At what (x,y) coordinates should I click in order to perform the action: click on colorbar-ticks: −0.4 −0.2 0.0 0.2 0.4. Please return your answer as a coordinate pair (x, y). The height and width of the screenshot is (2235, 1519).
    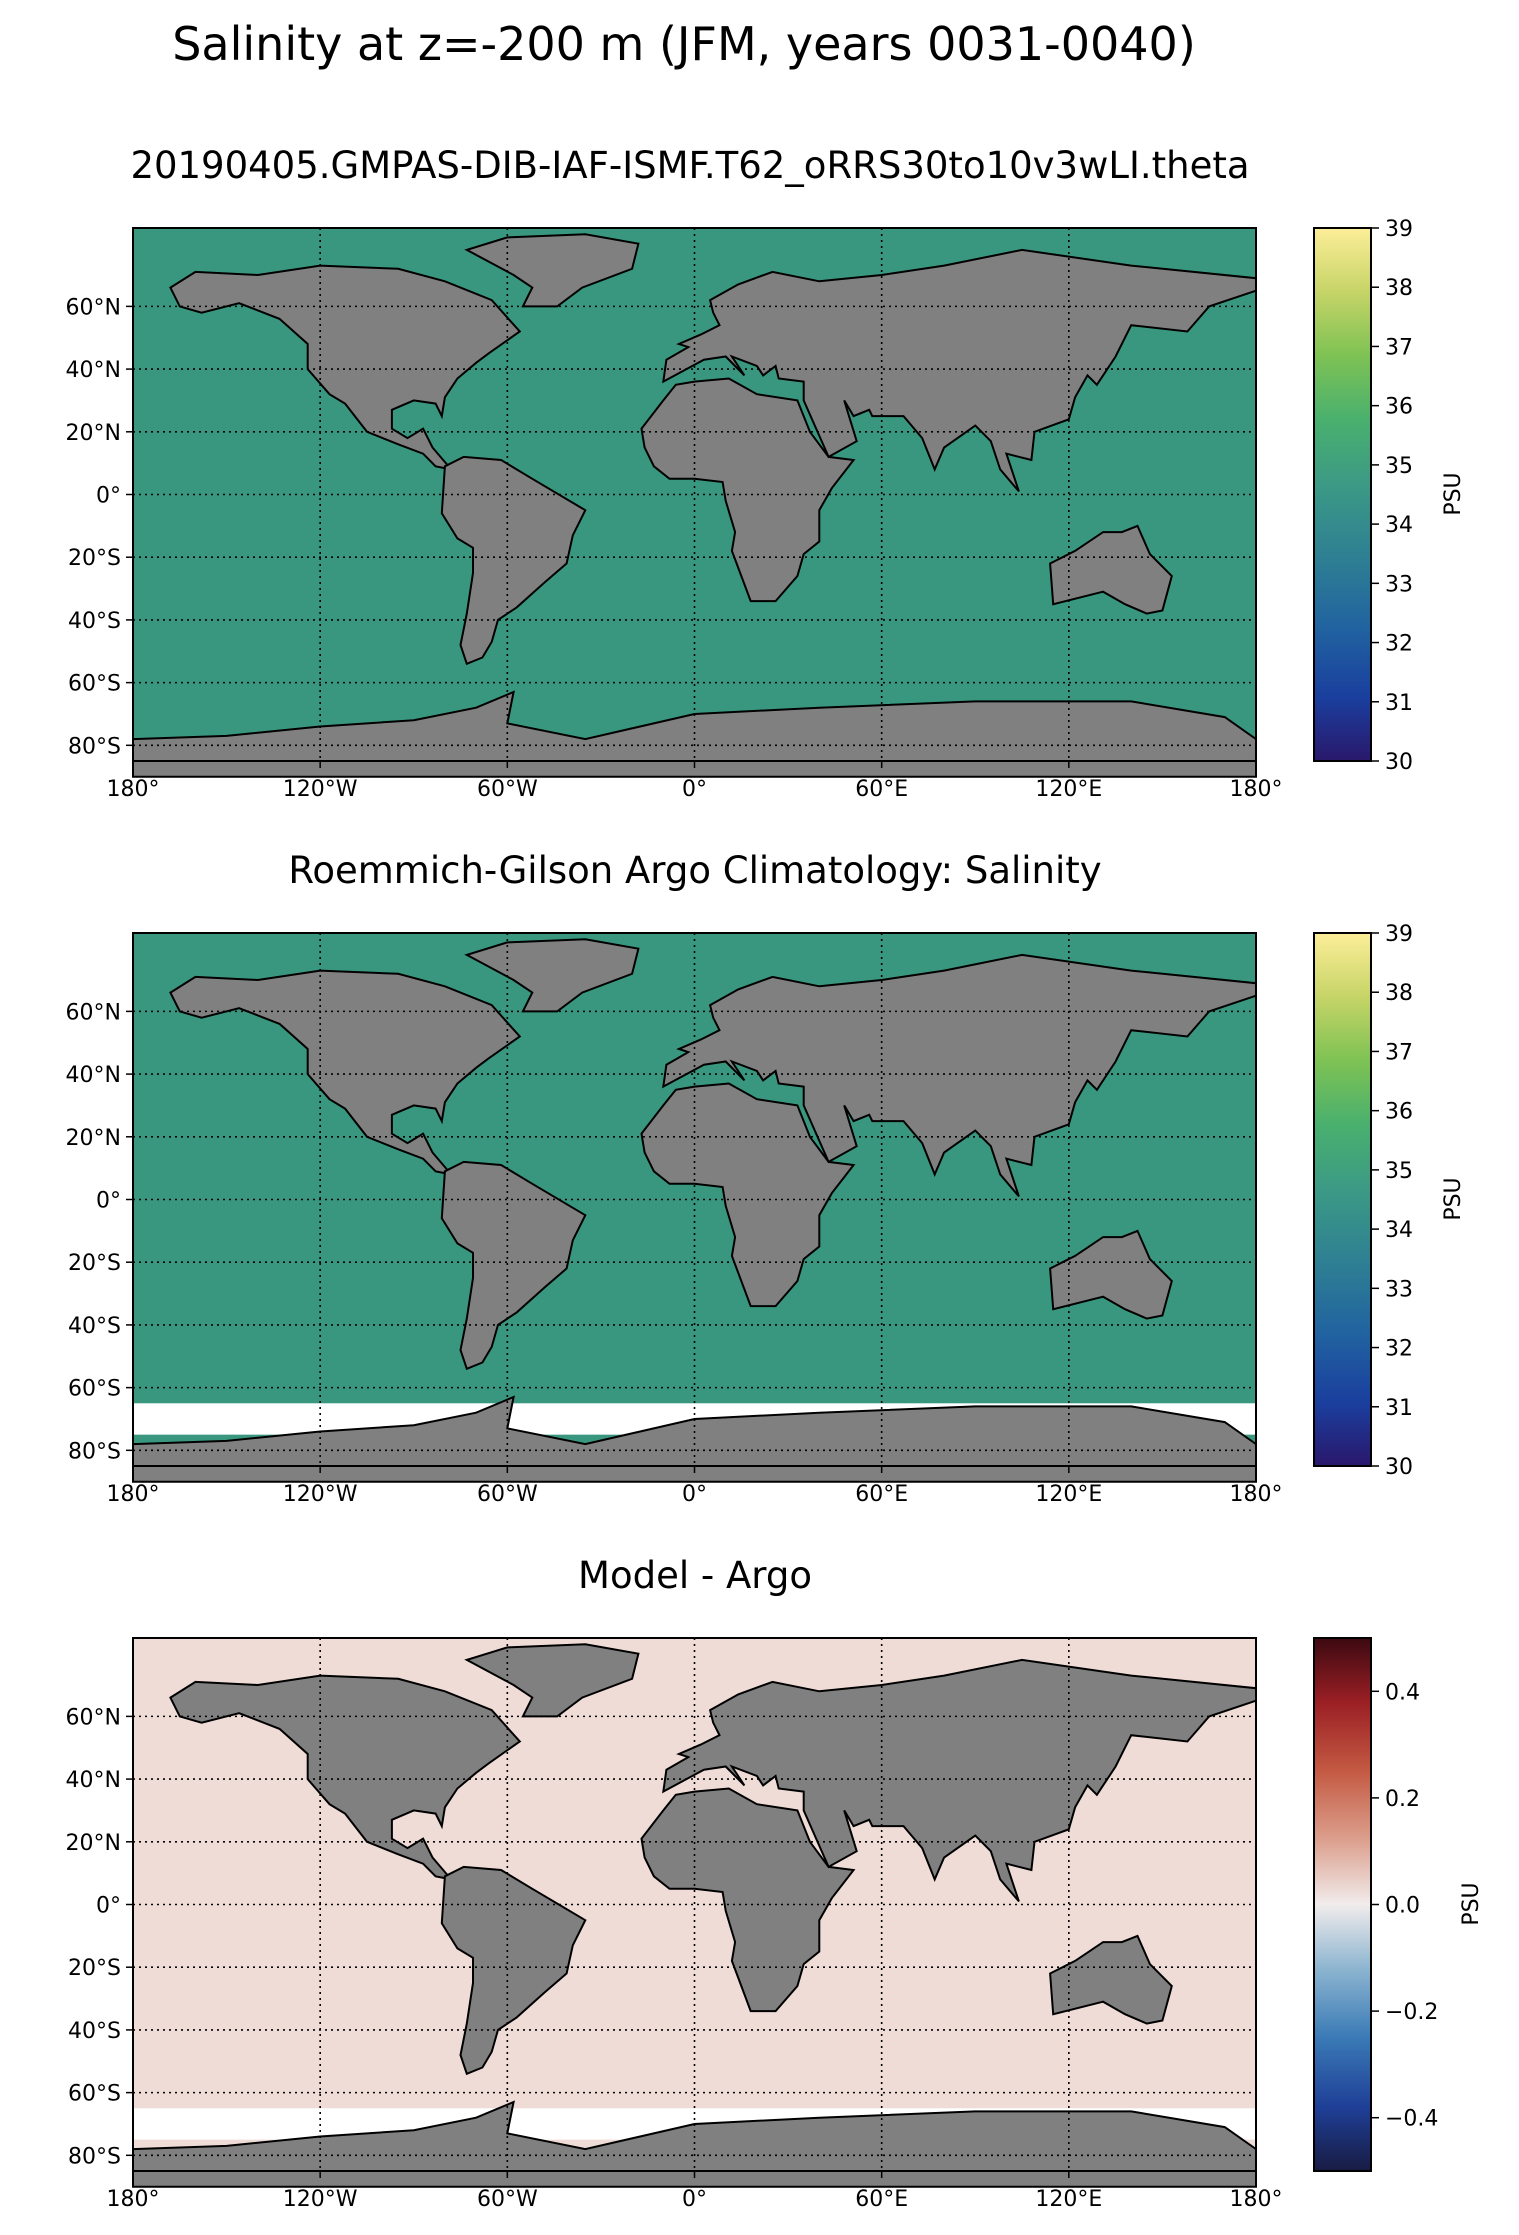
    Looking at the image, I should click on (1404, 1906).